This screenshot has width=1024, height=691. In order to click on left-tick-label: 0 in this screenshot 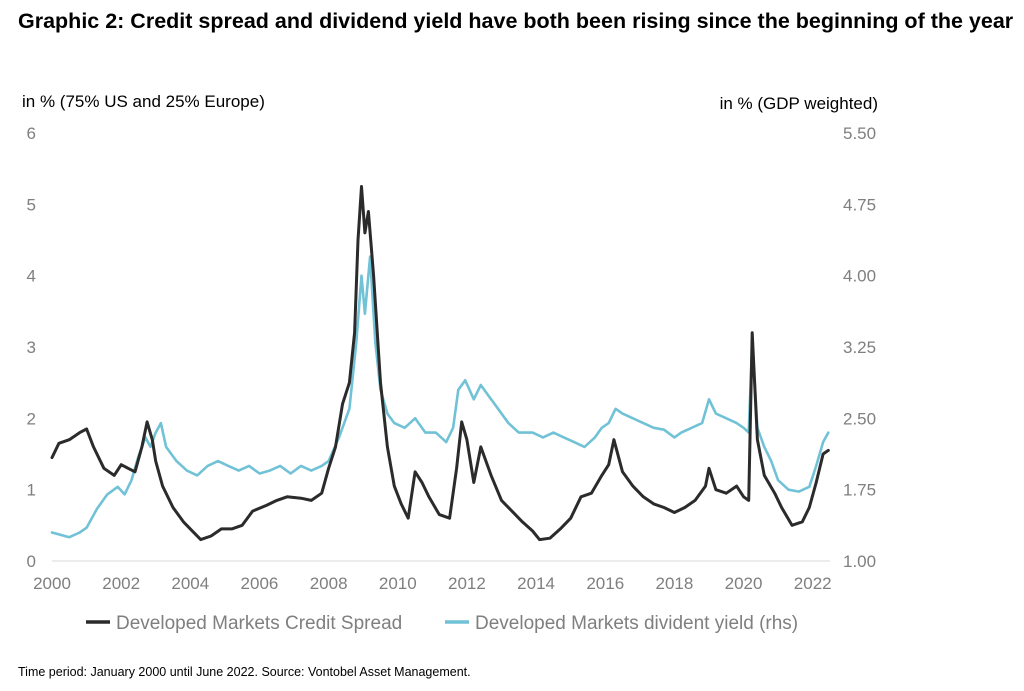, I will do `click(31, 561)`.